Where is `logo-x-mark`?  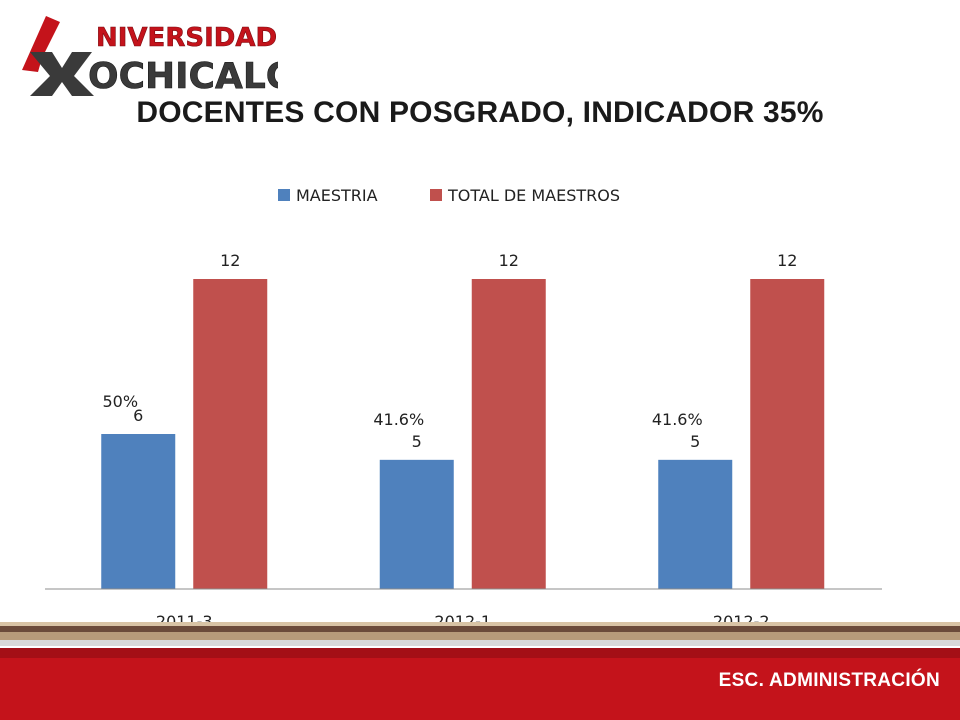 logo-x-mark is located at coordinates (62, 74).